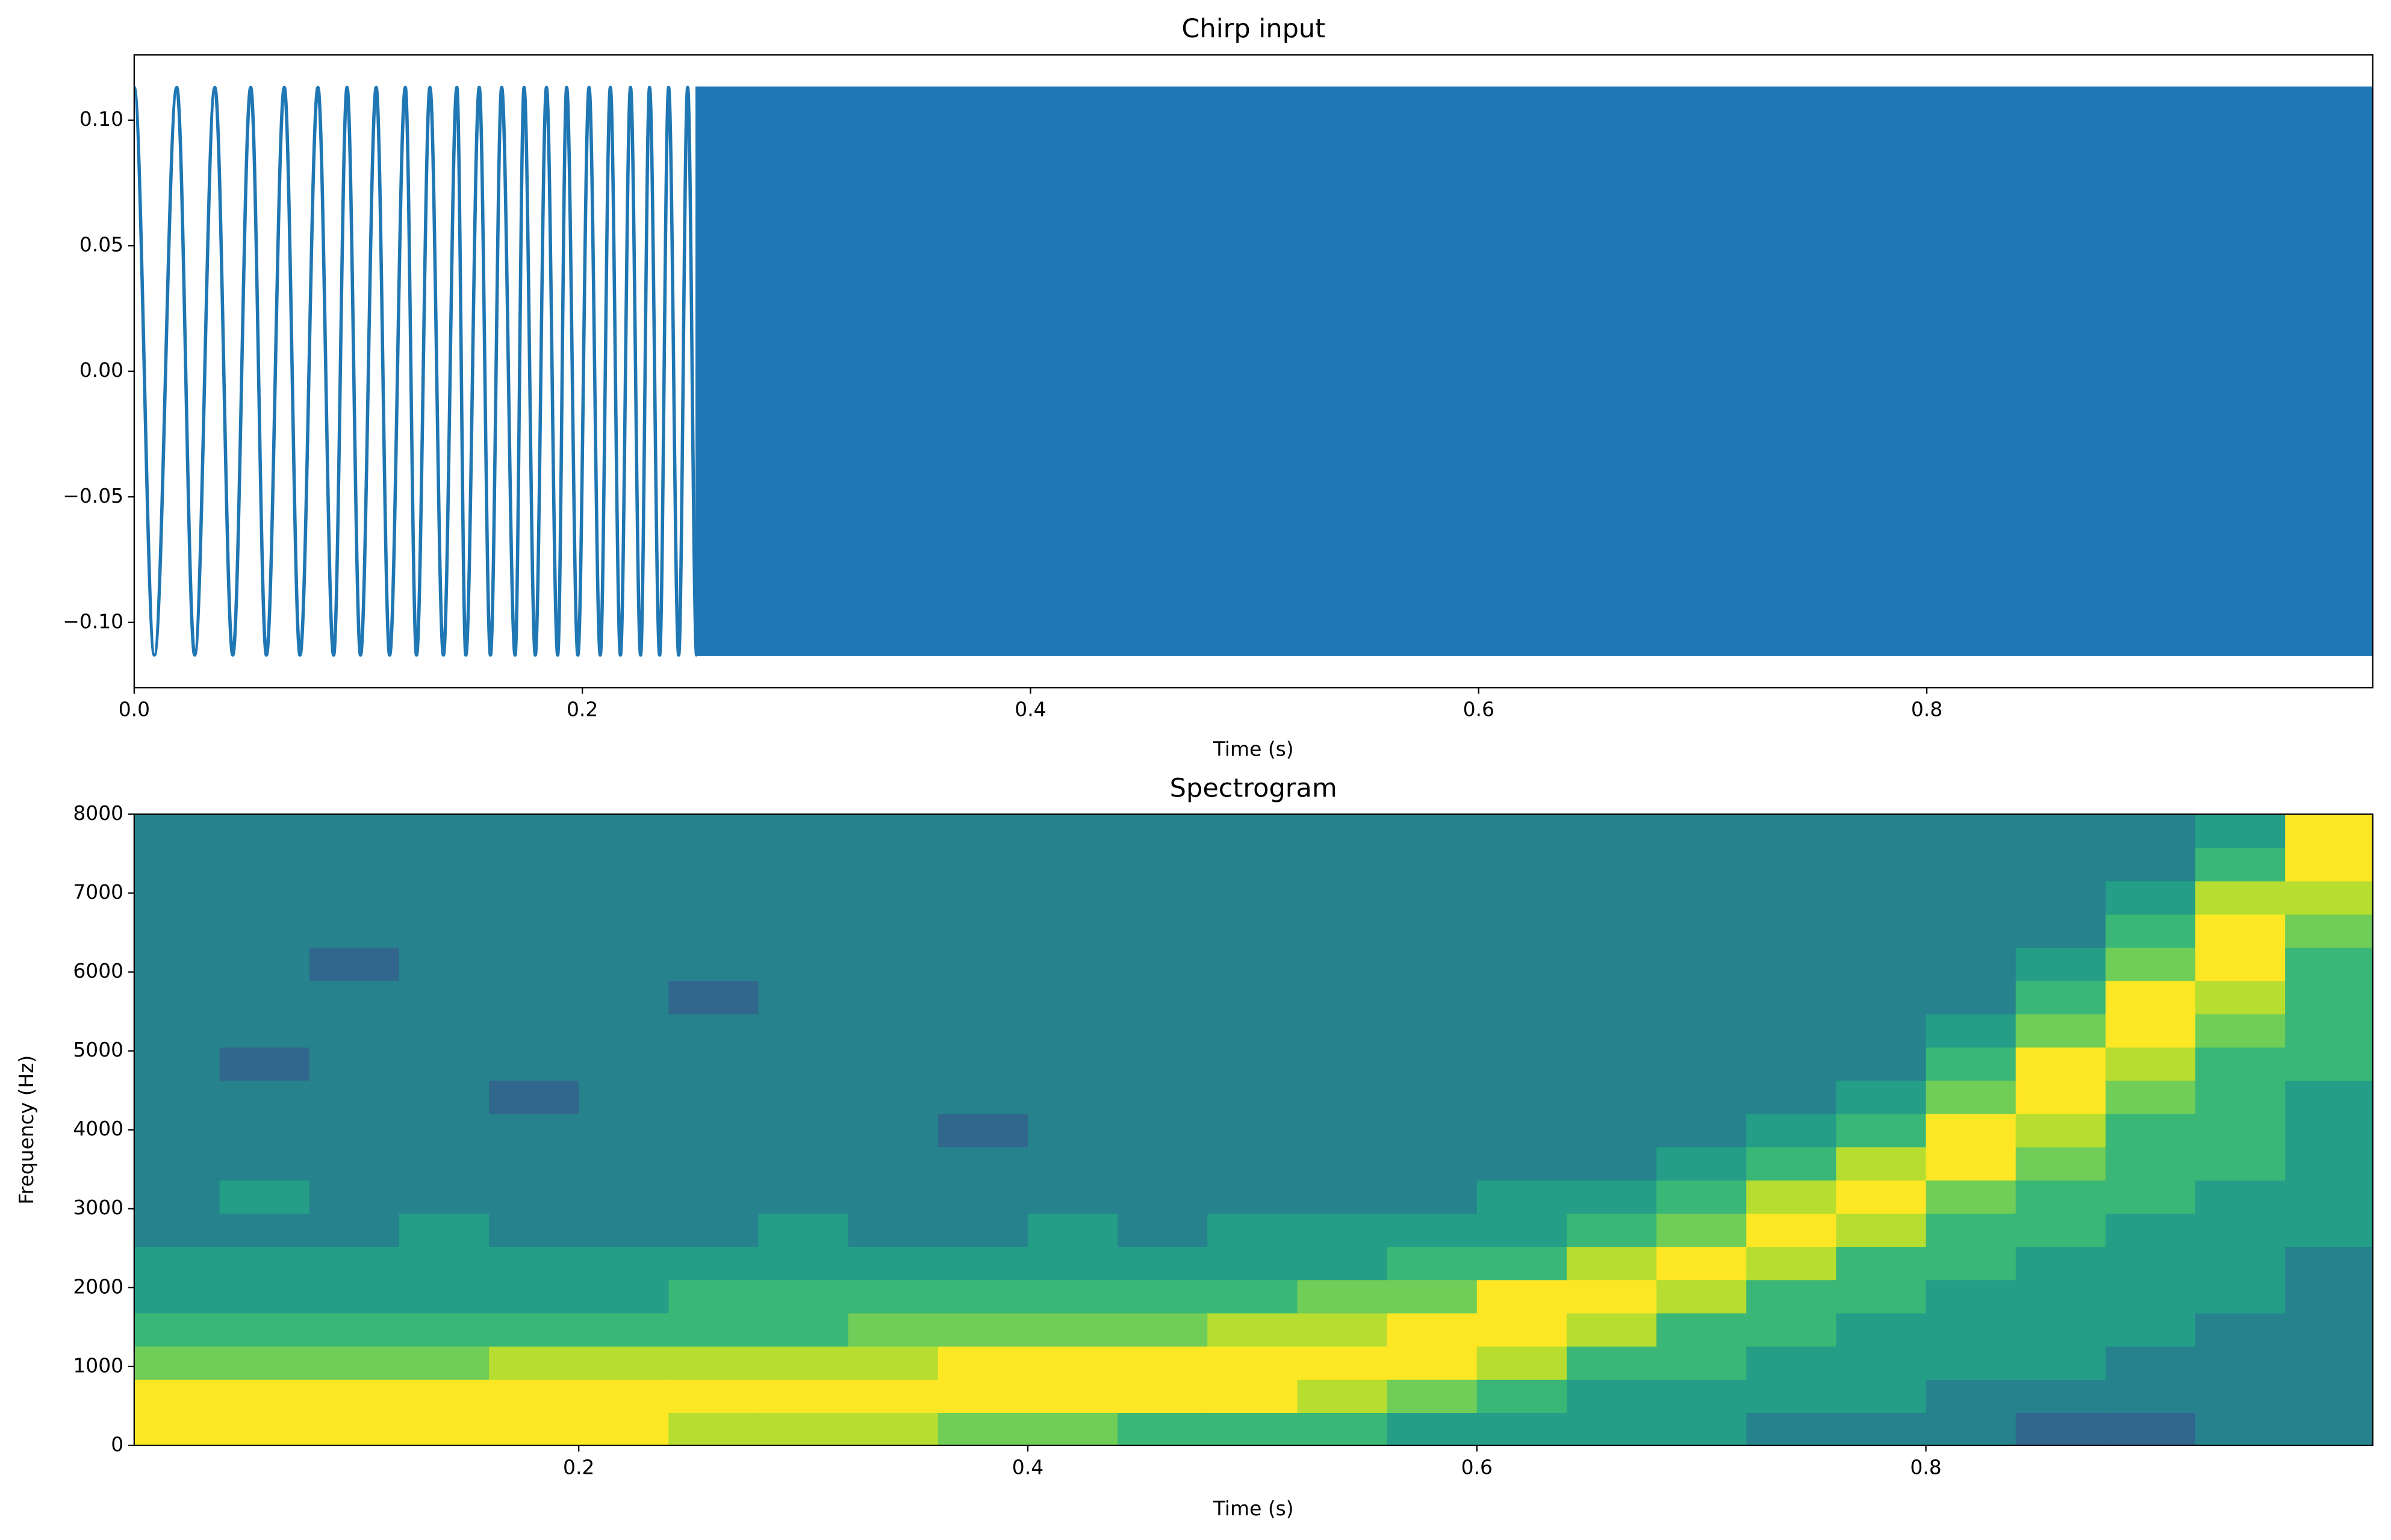 The width and height of the screenshot is (2391, 1540). I want to click on y-tick-label: 8000, so click(98, 813).